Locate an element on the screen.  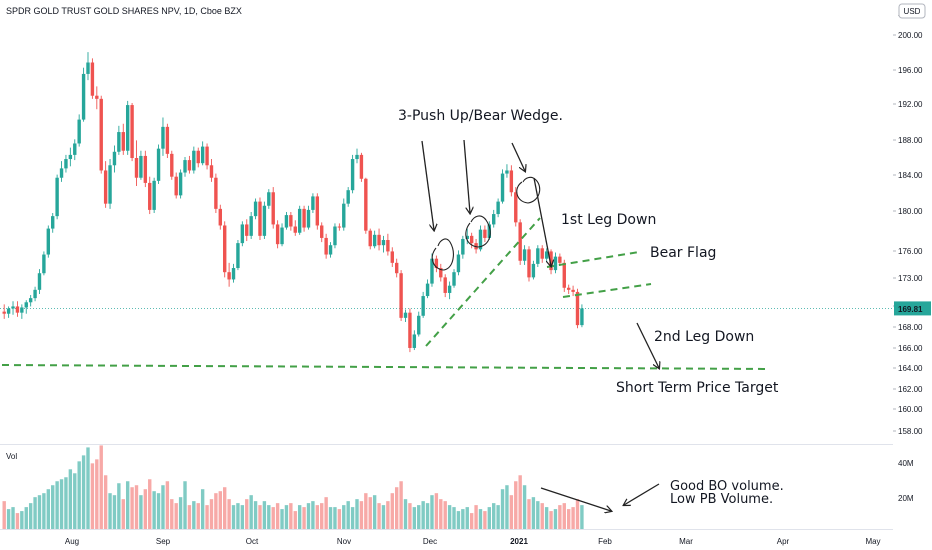
time-label: Sep is located at coordinates (163, 541).